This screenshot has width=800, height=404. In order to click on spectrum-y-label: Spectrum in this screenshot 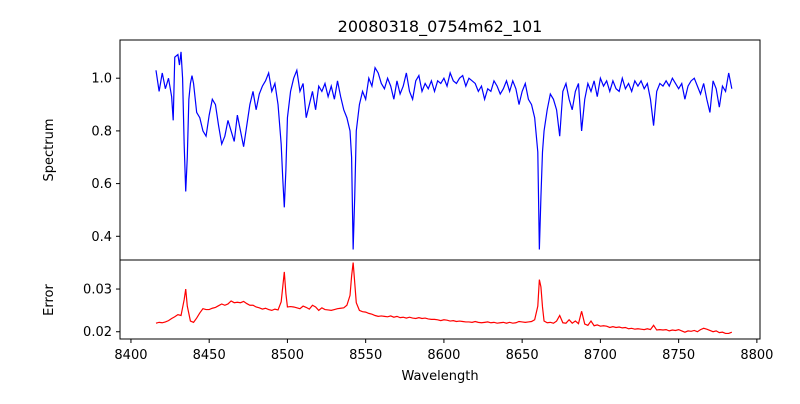, I will do `click(49, 150)`.